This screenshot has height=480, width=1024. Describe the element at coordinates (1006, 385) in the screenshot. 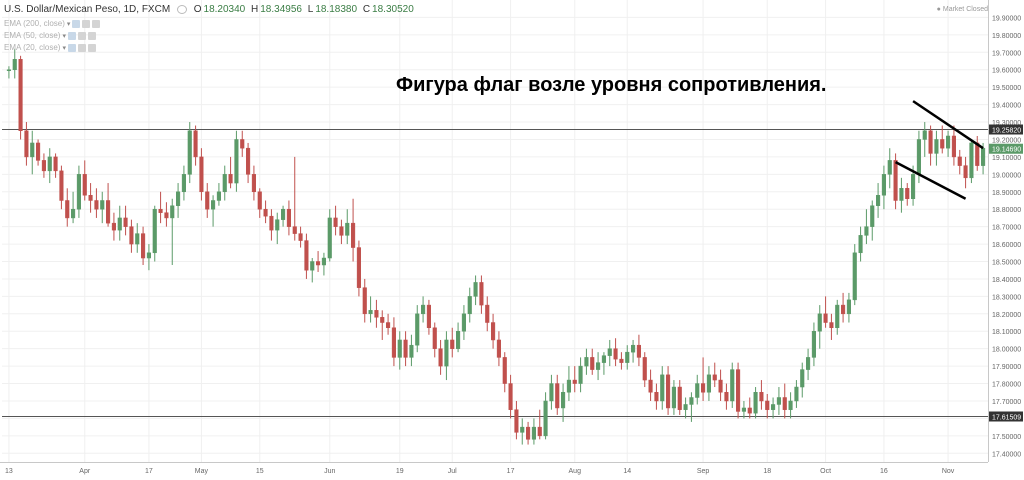

I see `price-tick-label: 17.80000` at that location.